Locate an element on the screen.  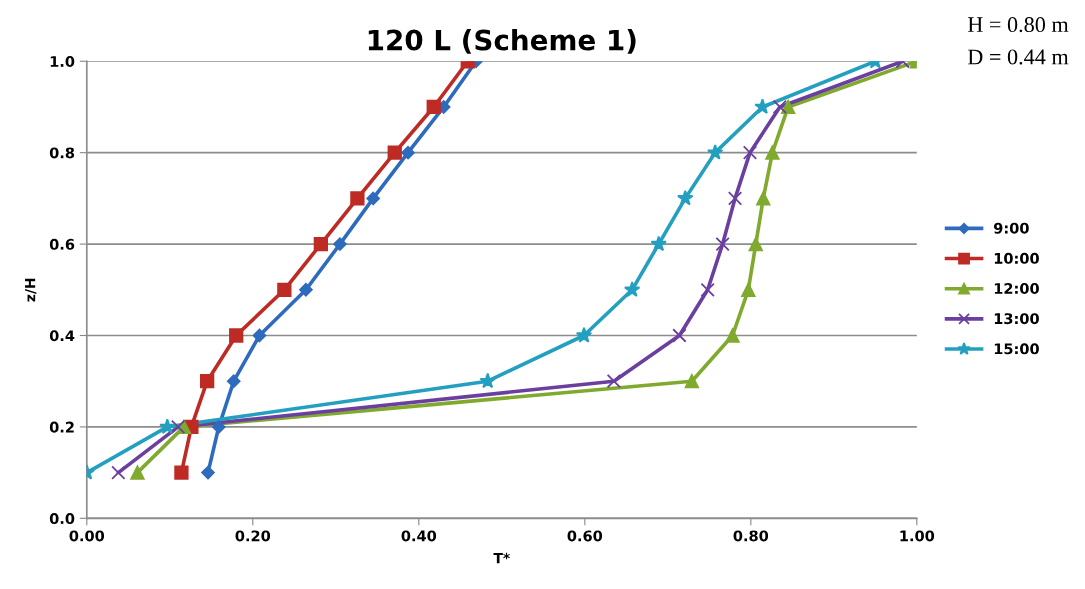
y-tick-label: 0.0 is located at coordinates (62, 519).